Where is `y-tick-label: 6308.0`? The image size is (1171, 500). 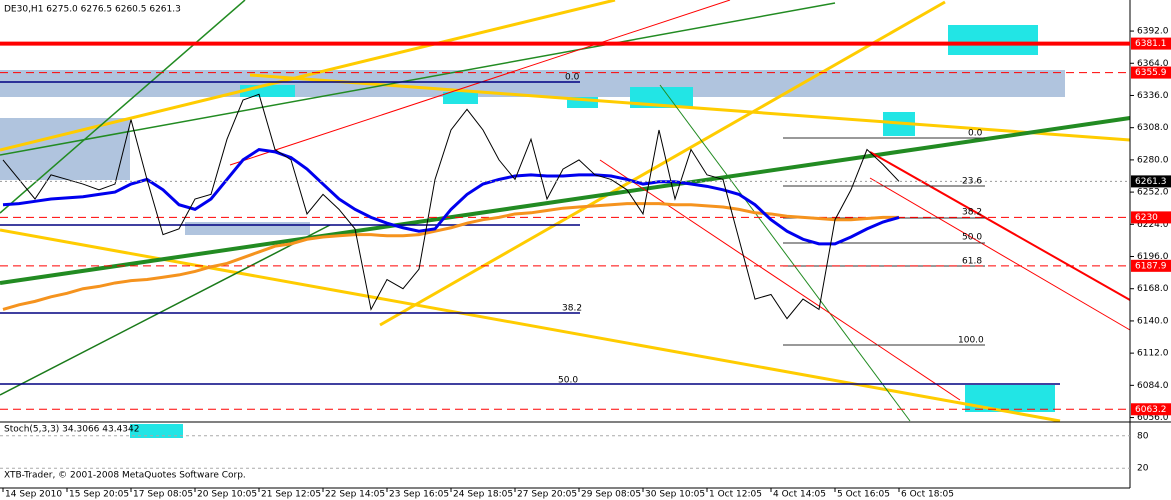 y-tick-label: 6308.0 is located at coordinates (1153, 128).